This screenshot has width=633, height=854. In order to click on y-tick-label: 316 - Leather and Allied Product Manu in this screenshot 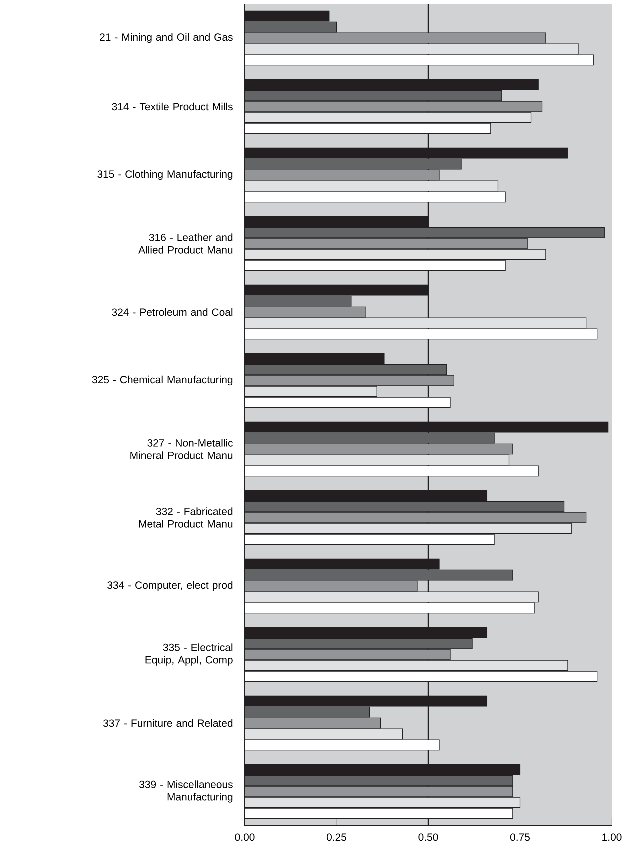, I will do `click(185, 244)`.